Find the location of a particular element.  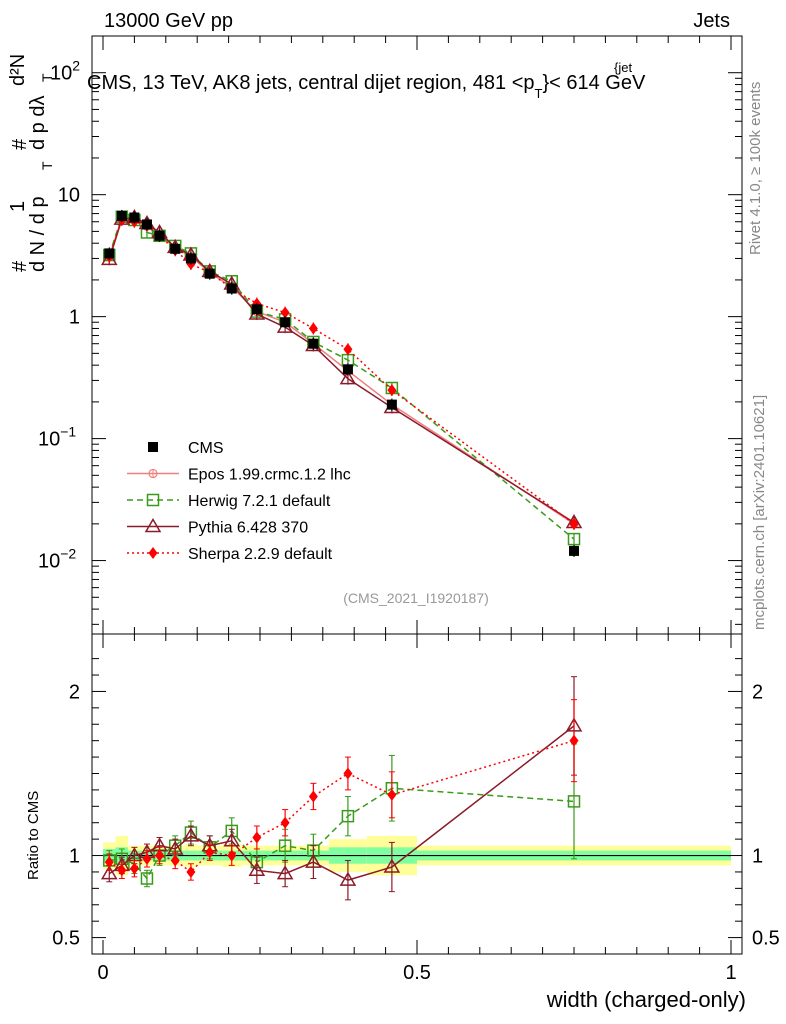

legend-marker-cms is located at coordinates (153, 447).